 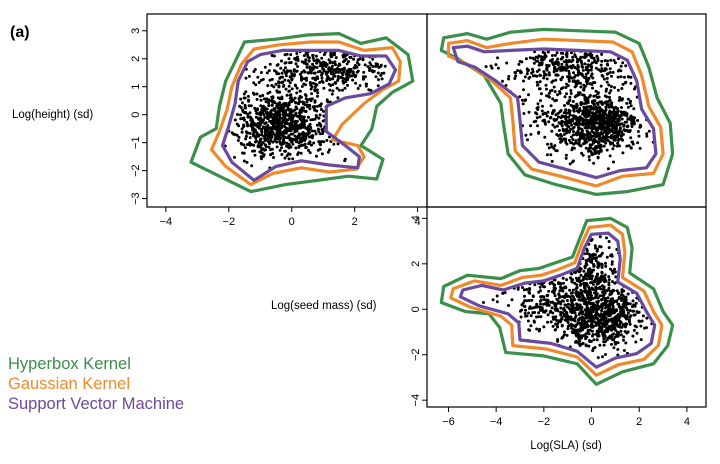 I want to click on x-tick-label: 4, so click(x=417, y=222).